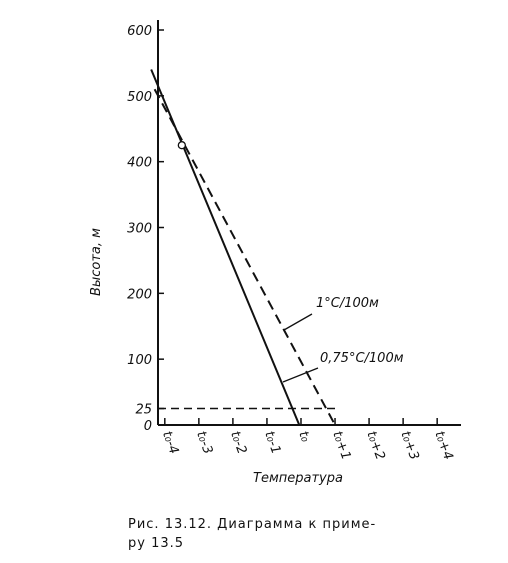 This screenshot has height=563, width=508. Describe the element at coordinates (139, 31) in the screenshot. I see `y-tick-label: 600` at that location.